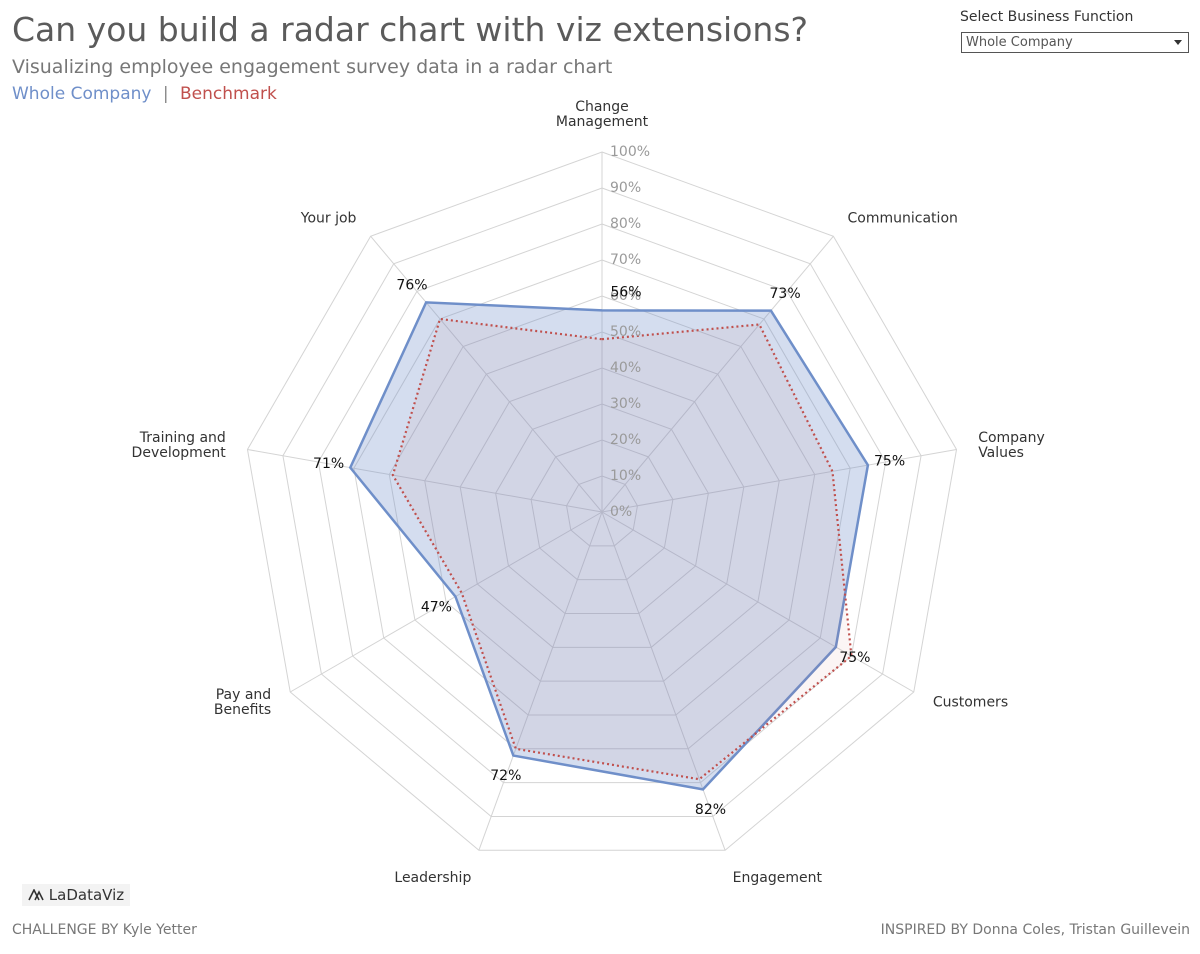 This screenshot has width=1200, height=954. I want to click on y-tick-label: 30%, so click(625, 404).